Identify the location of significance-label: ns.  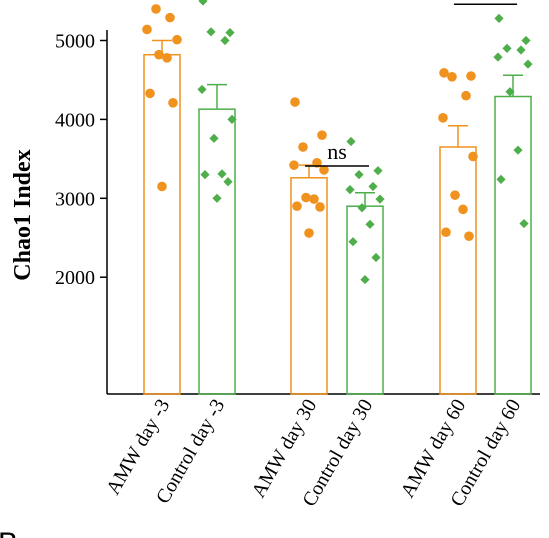
(337, 151).